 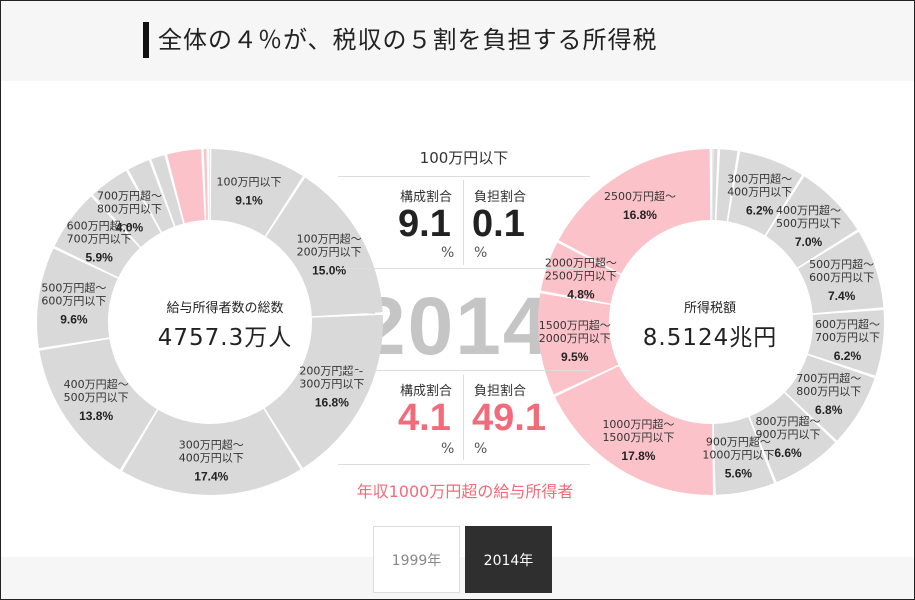 I want to click on donut-1-slice-12-label-1: 2500万円以下, so click(x=581, y=275).